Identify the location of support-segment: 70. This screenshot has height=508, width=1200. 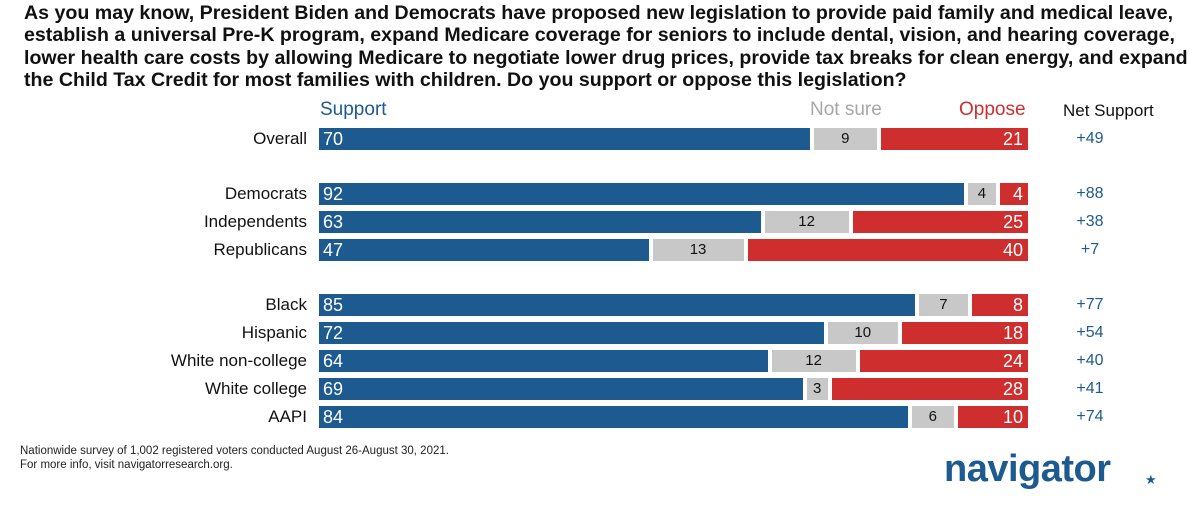
(564, 139).